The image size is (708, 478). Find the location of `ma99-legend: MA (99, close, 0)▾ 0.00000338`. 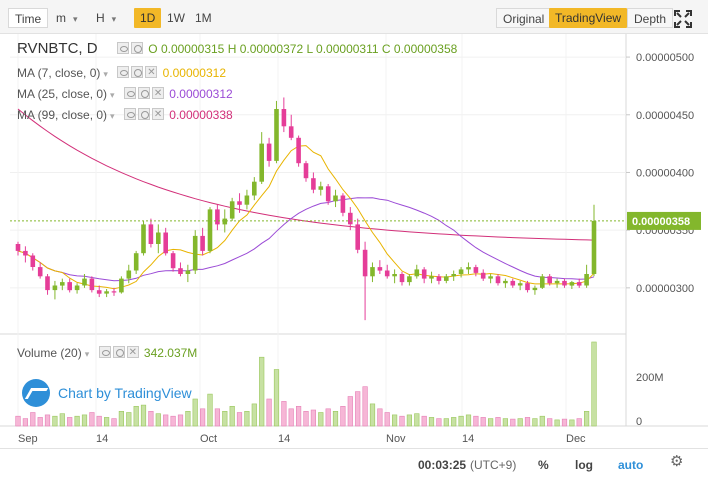

ma99-legend: MA (99, close, 0)▾ 0.00000338 is located at coordinates (125, 115).